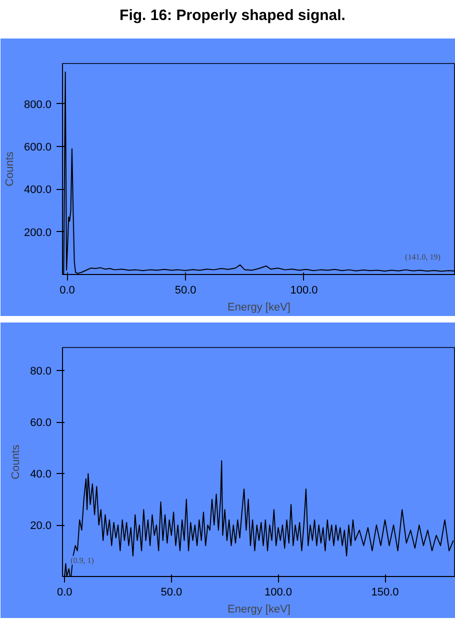 This screenshot has height=621, width=455. Describe the element at coordinates (233, 16) in the screenshot. I see `chart-title: Fig. 16: Properly shaped signal.` at that location.